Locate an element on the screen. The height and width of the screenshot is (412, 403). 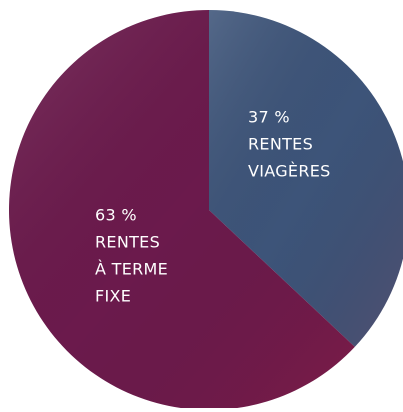
value-label: 37 % is located at coordinates (269, 117).